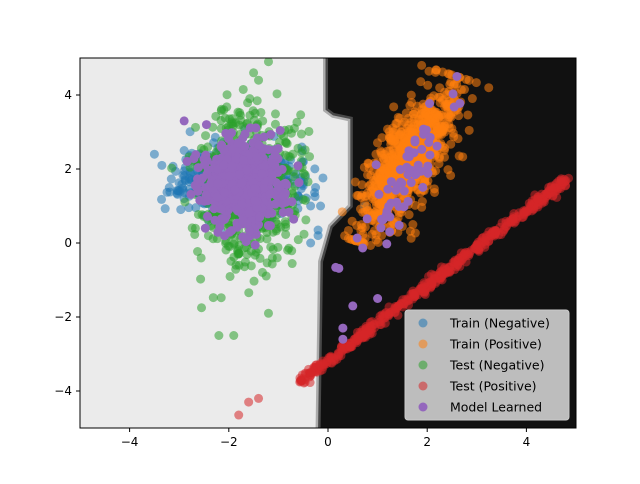 Image resolution: width=640 pixels, height=484 pixels. I want to click on x-tick-label: 4, so click(527, 442).